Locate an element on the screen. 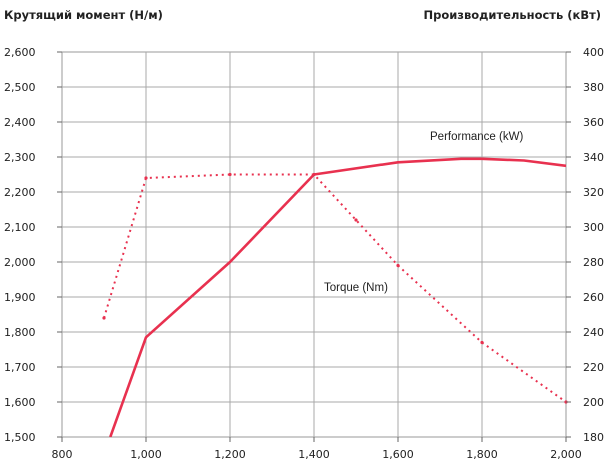  y-left-tick-label: 1,800 is located at coordinates (20, 332).